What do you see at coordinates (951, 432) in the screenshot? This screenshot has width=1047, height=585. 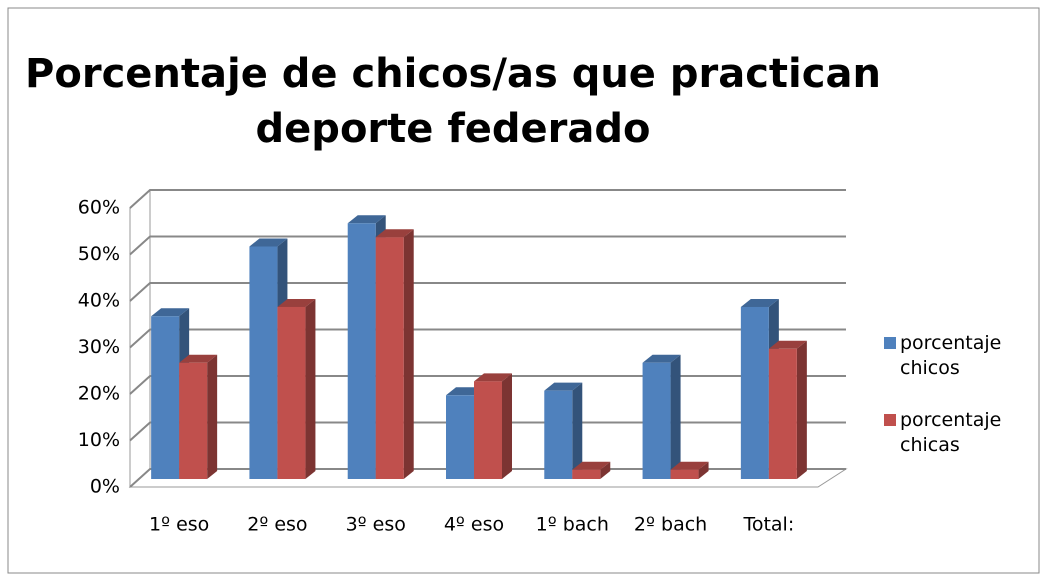 I see `legend-label: porcentaje chicas` at bounding box center [951, 432].